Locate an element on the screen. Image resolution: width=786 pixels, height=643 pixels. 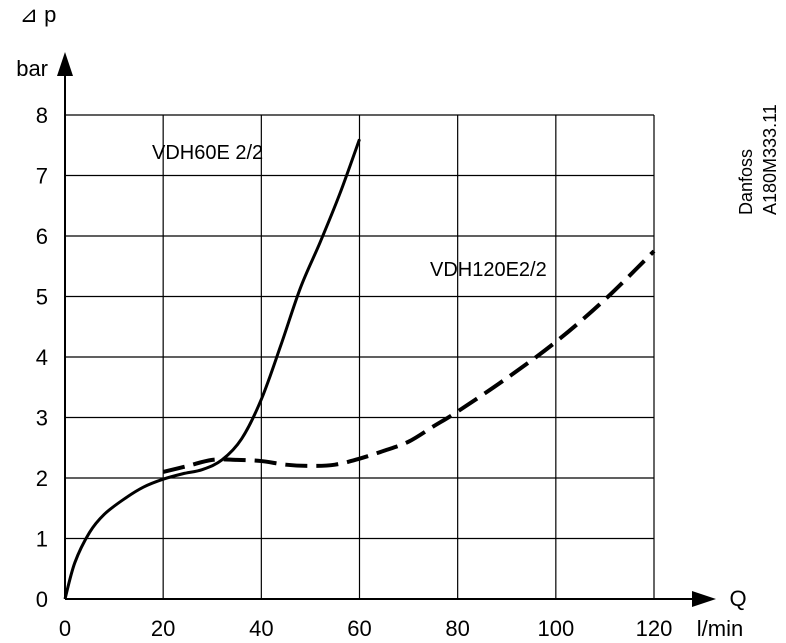
x-tick-label: 100 is located at coordinates (555, 628).